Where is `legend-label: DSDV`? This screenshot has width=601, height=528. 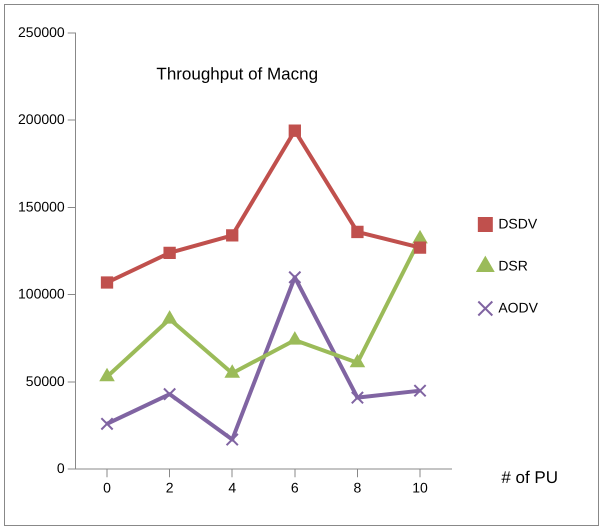 legend-label: DSDV is located at coordinates (518, 223).